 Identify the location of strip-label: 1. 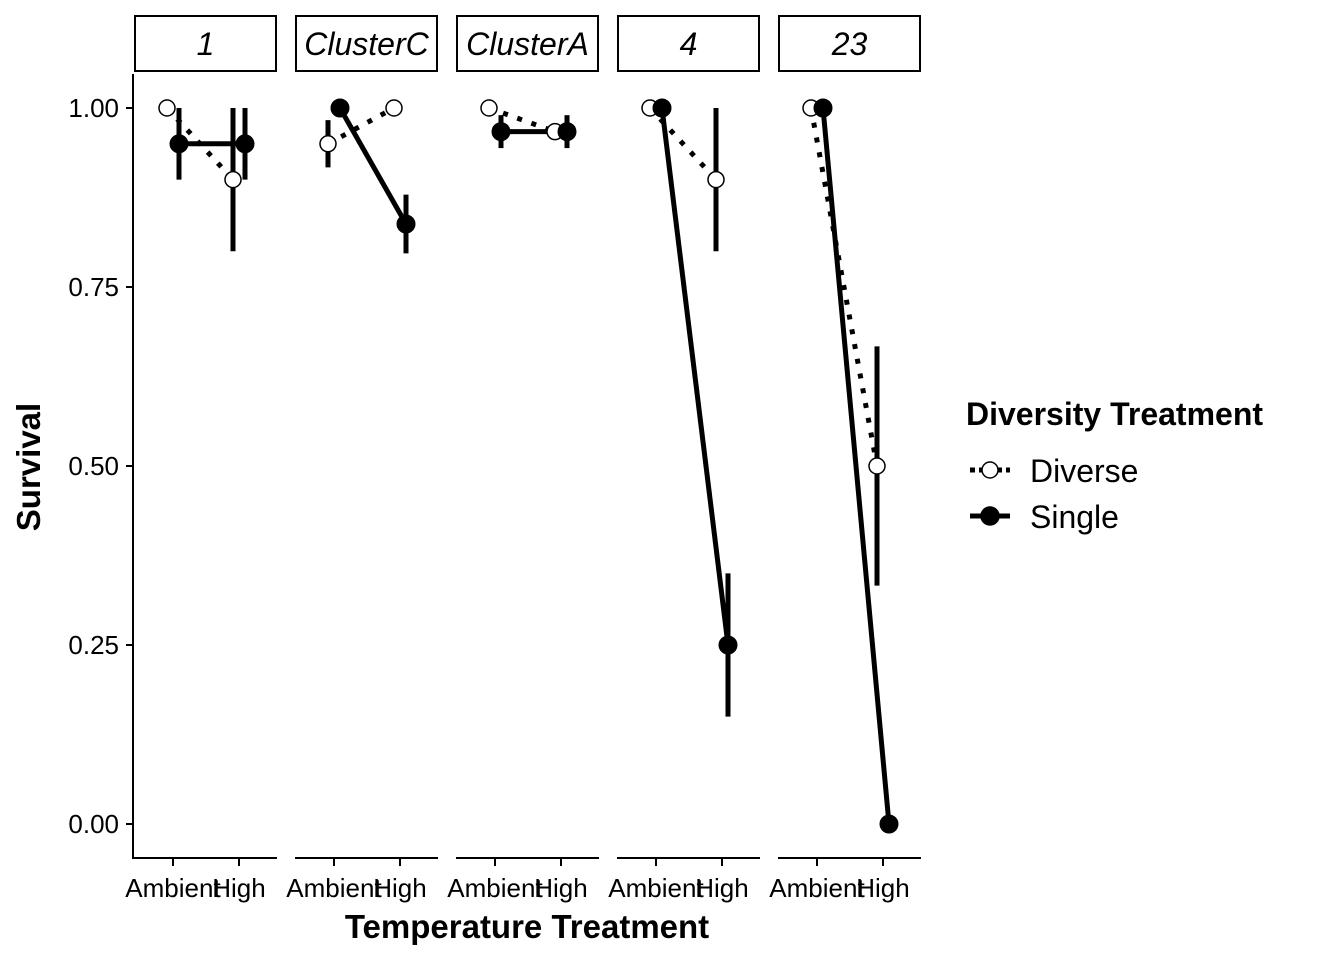
(206, 44).